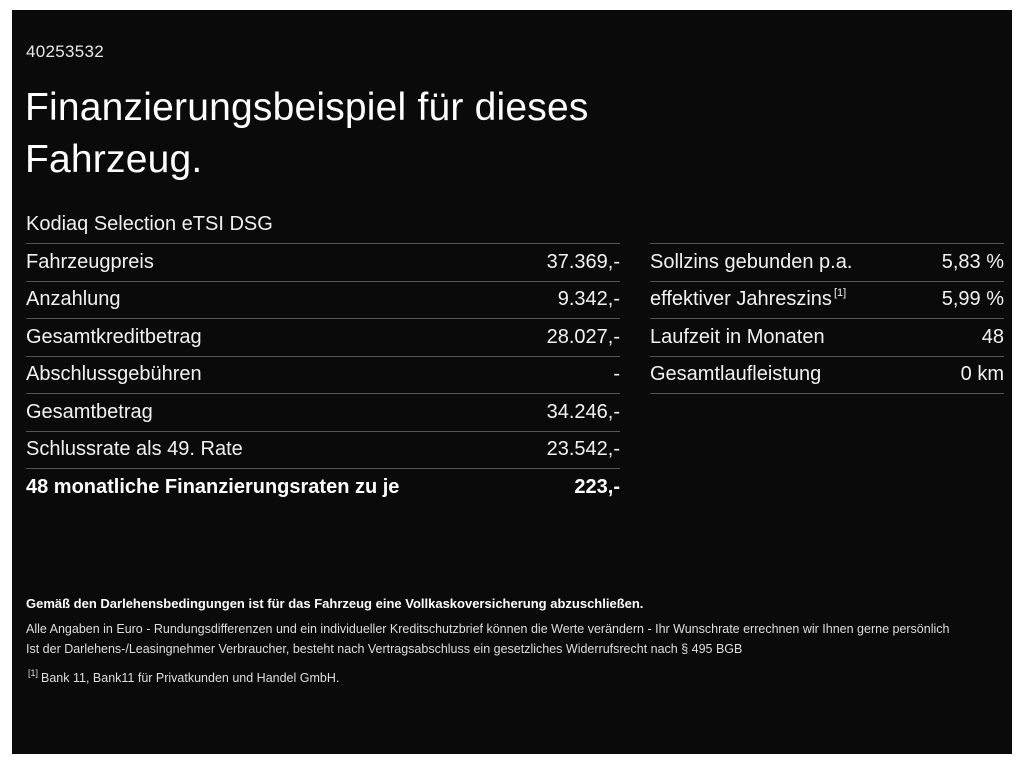 The height and width of the screenshot is (768, 1024). I want to click on table-row: Fahrzeugpreis 37.369,-, so click(323, 262).